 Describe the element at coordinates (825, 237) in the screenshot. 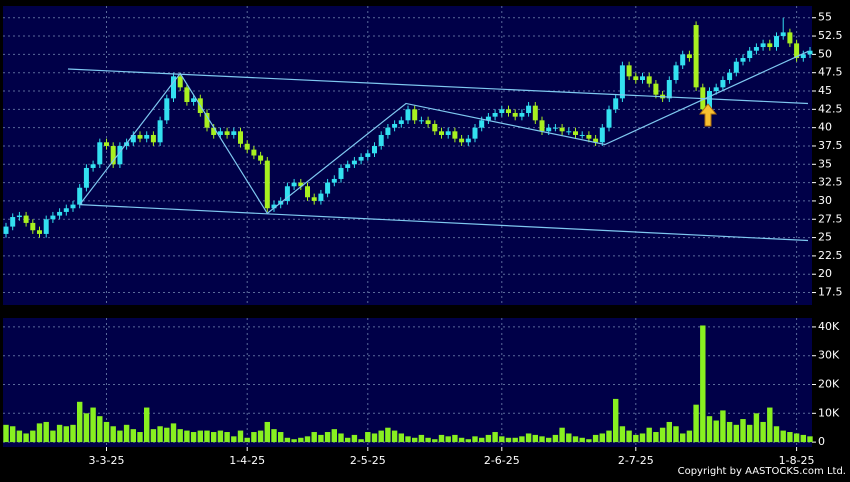

I see `y-tick-label: 25` at that location.